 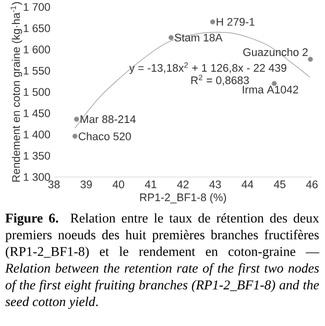 I want to click on y-tick-label: 1 600, so click(x=37, y=50).